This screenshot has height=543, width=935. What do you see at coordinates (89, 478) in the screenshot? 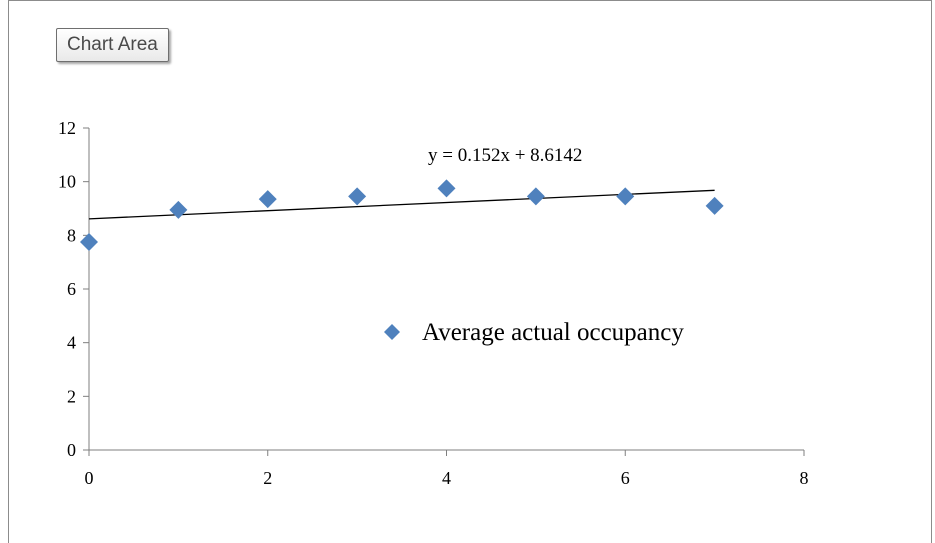
I see `x-tick-label: 0` at bounding box center [89, 478].